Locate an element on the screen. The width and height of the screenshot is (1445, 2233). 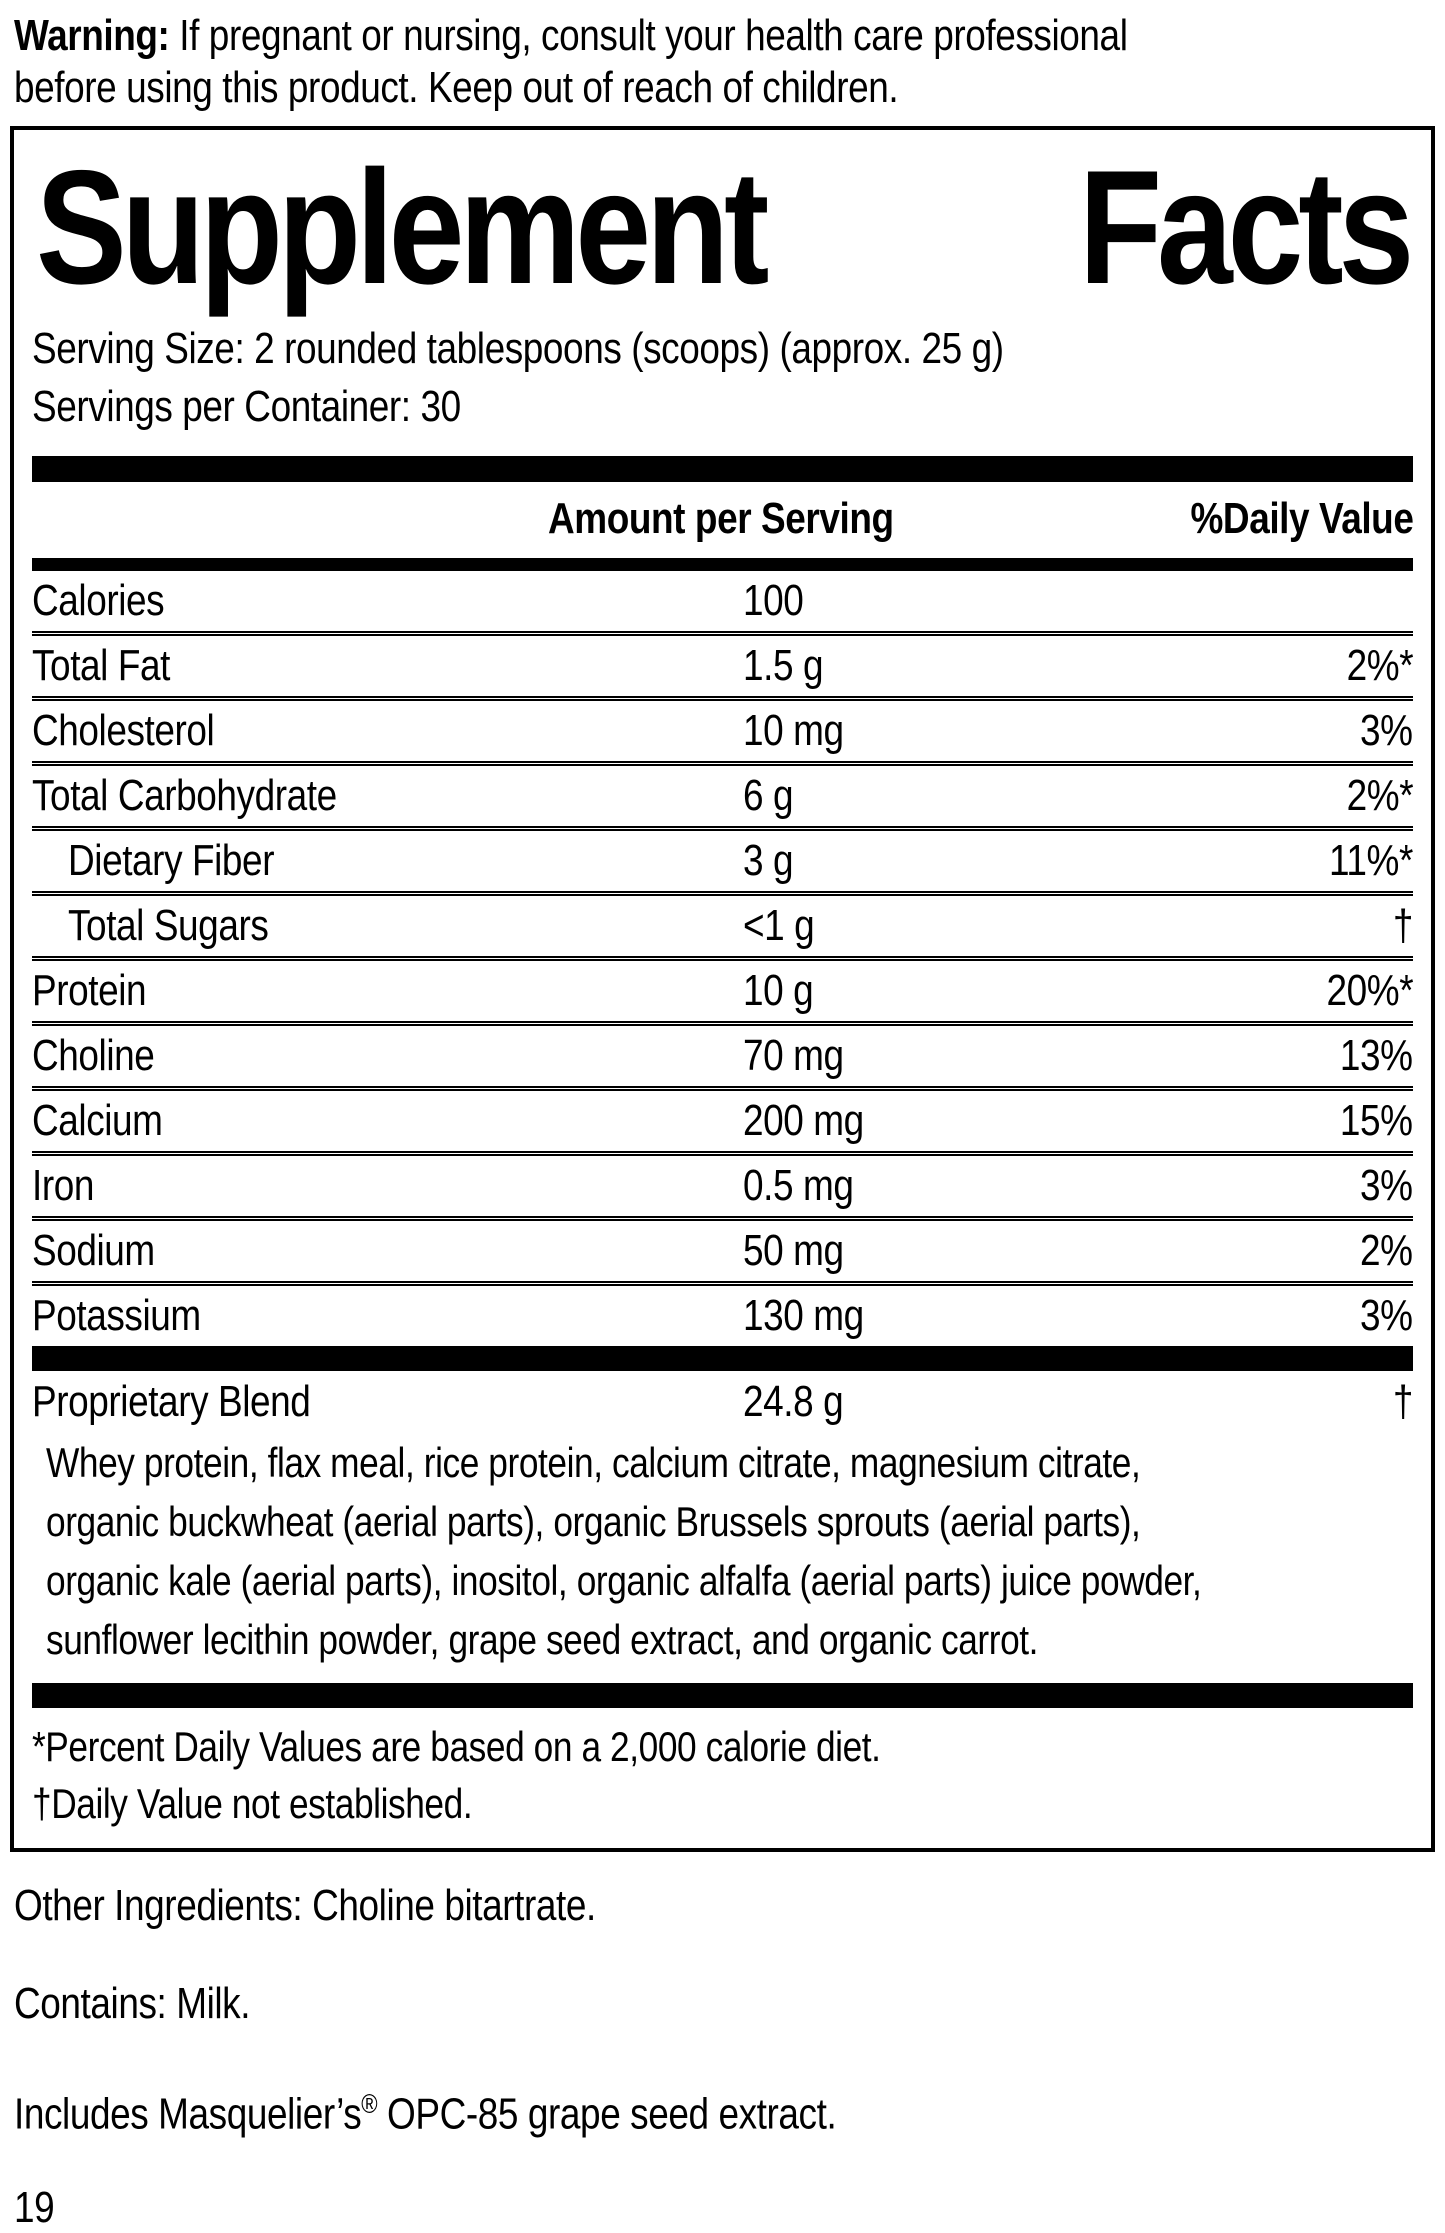
divider-bar-top is located at coordinates (722, 469).